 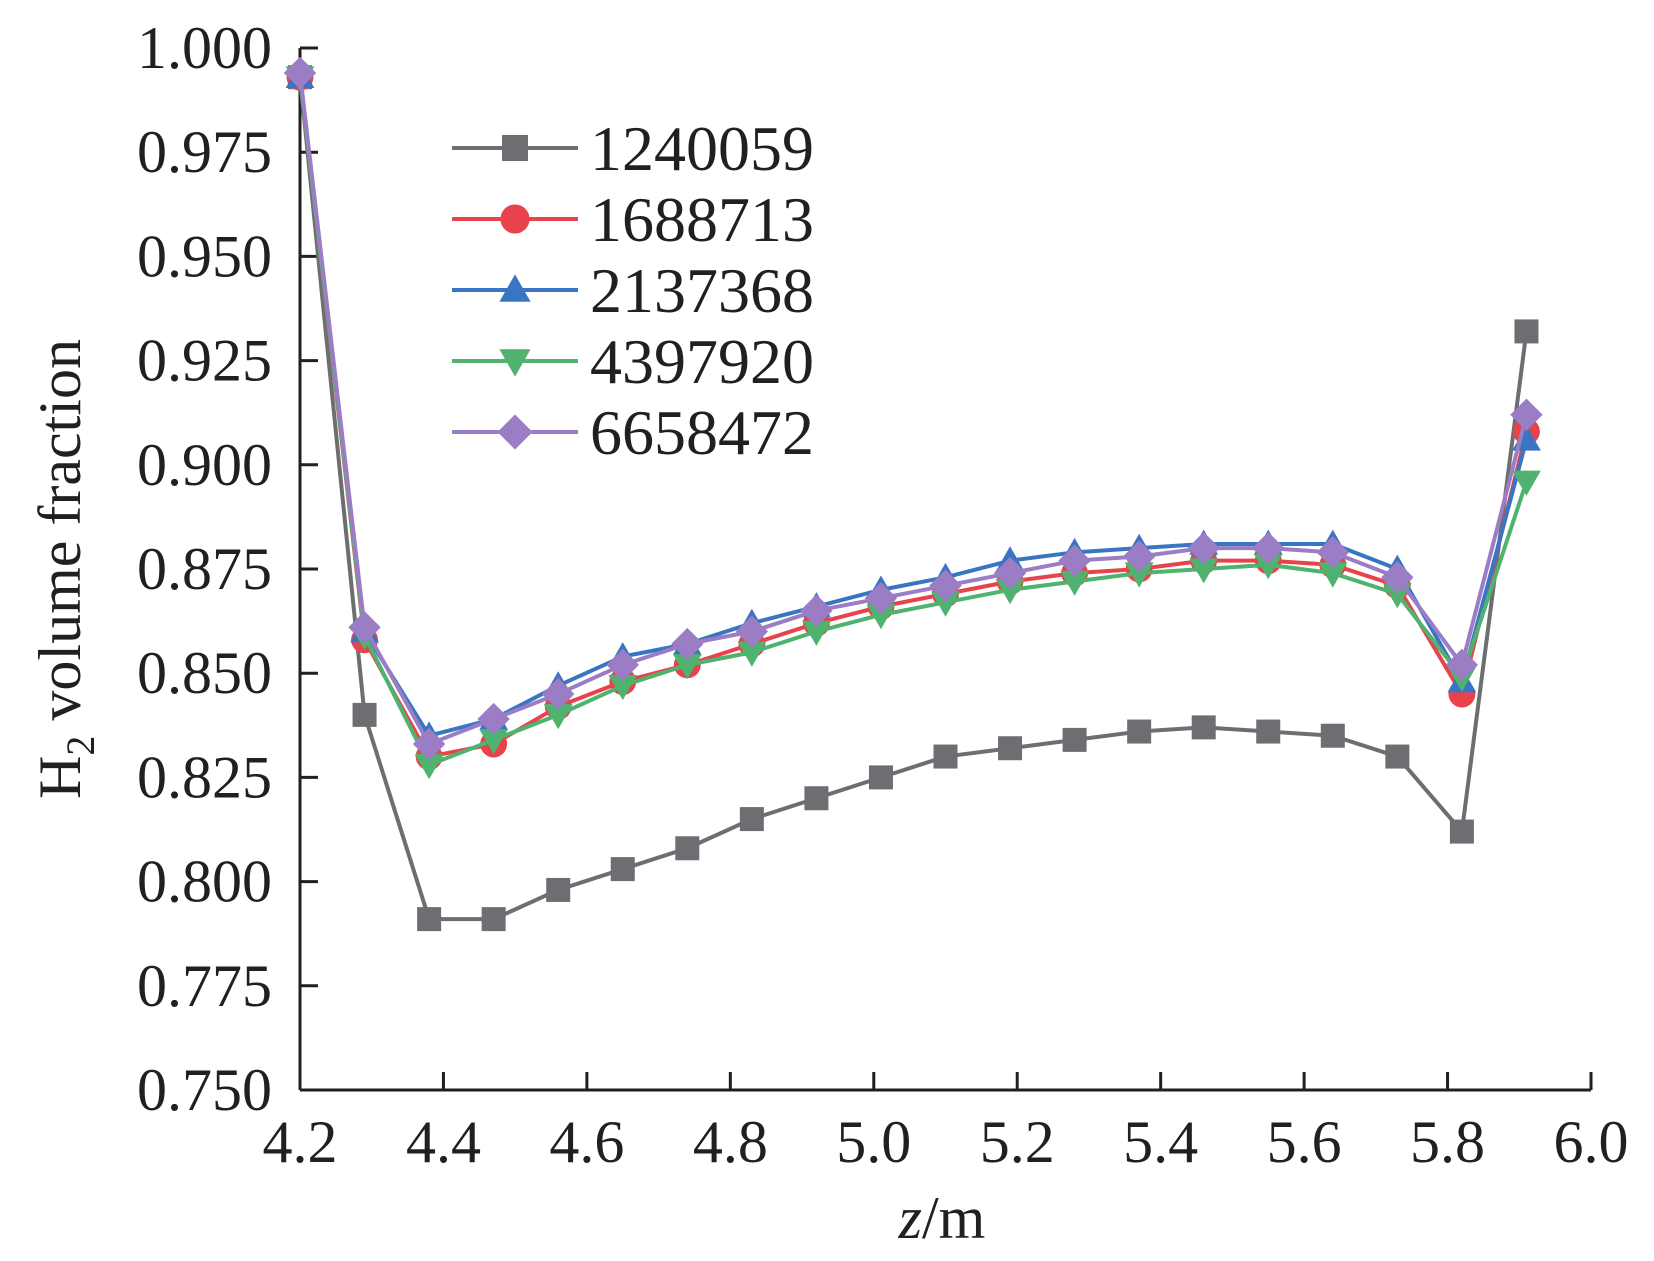 I want to click on x-tick-label: 4.4, so click(x=443, y=1142).